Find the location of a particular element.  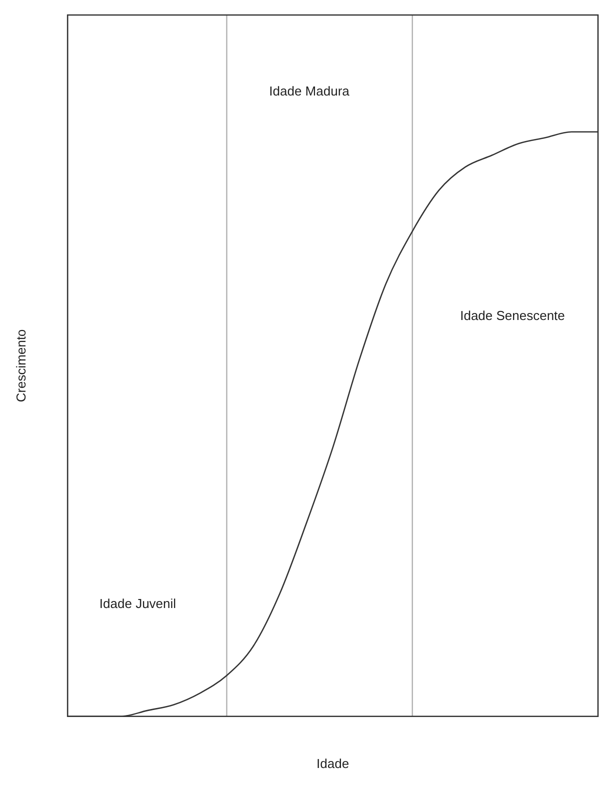

x-axis-title: Idade is located at coordinates (333, 763).